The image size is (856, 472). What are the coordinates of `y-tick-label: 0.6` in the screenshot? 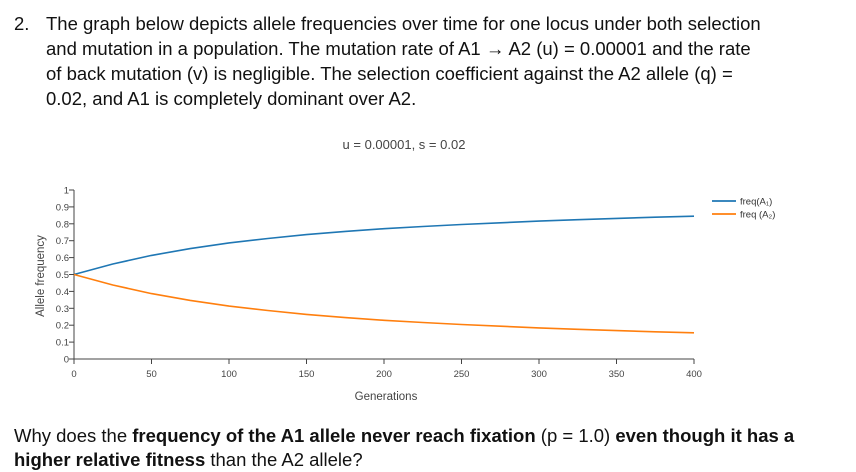 It's located at (62, 258).